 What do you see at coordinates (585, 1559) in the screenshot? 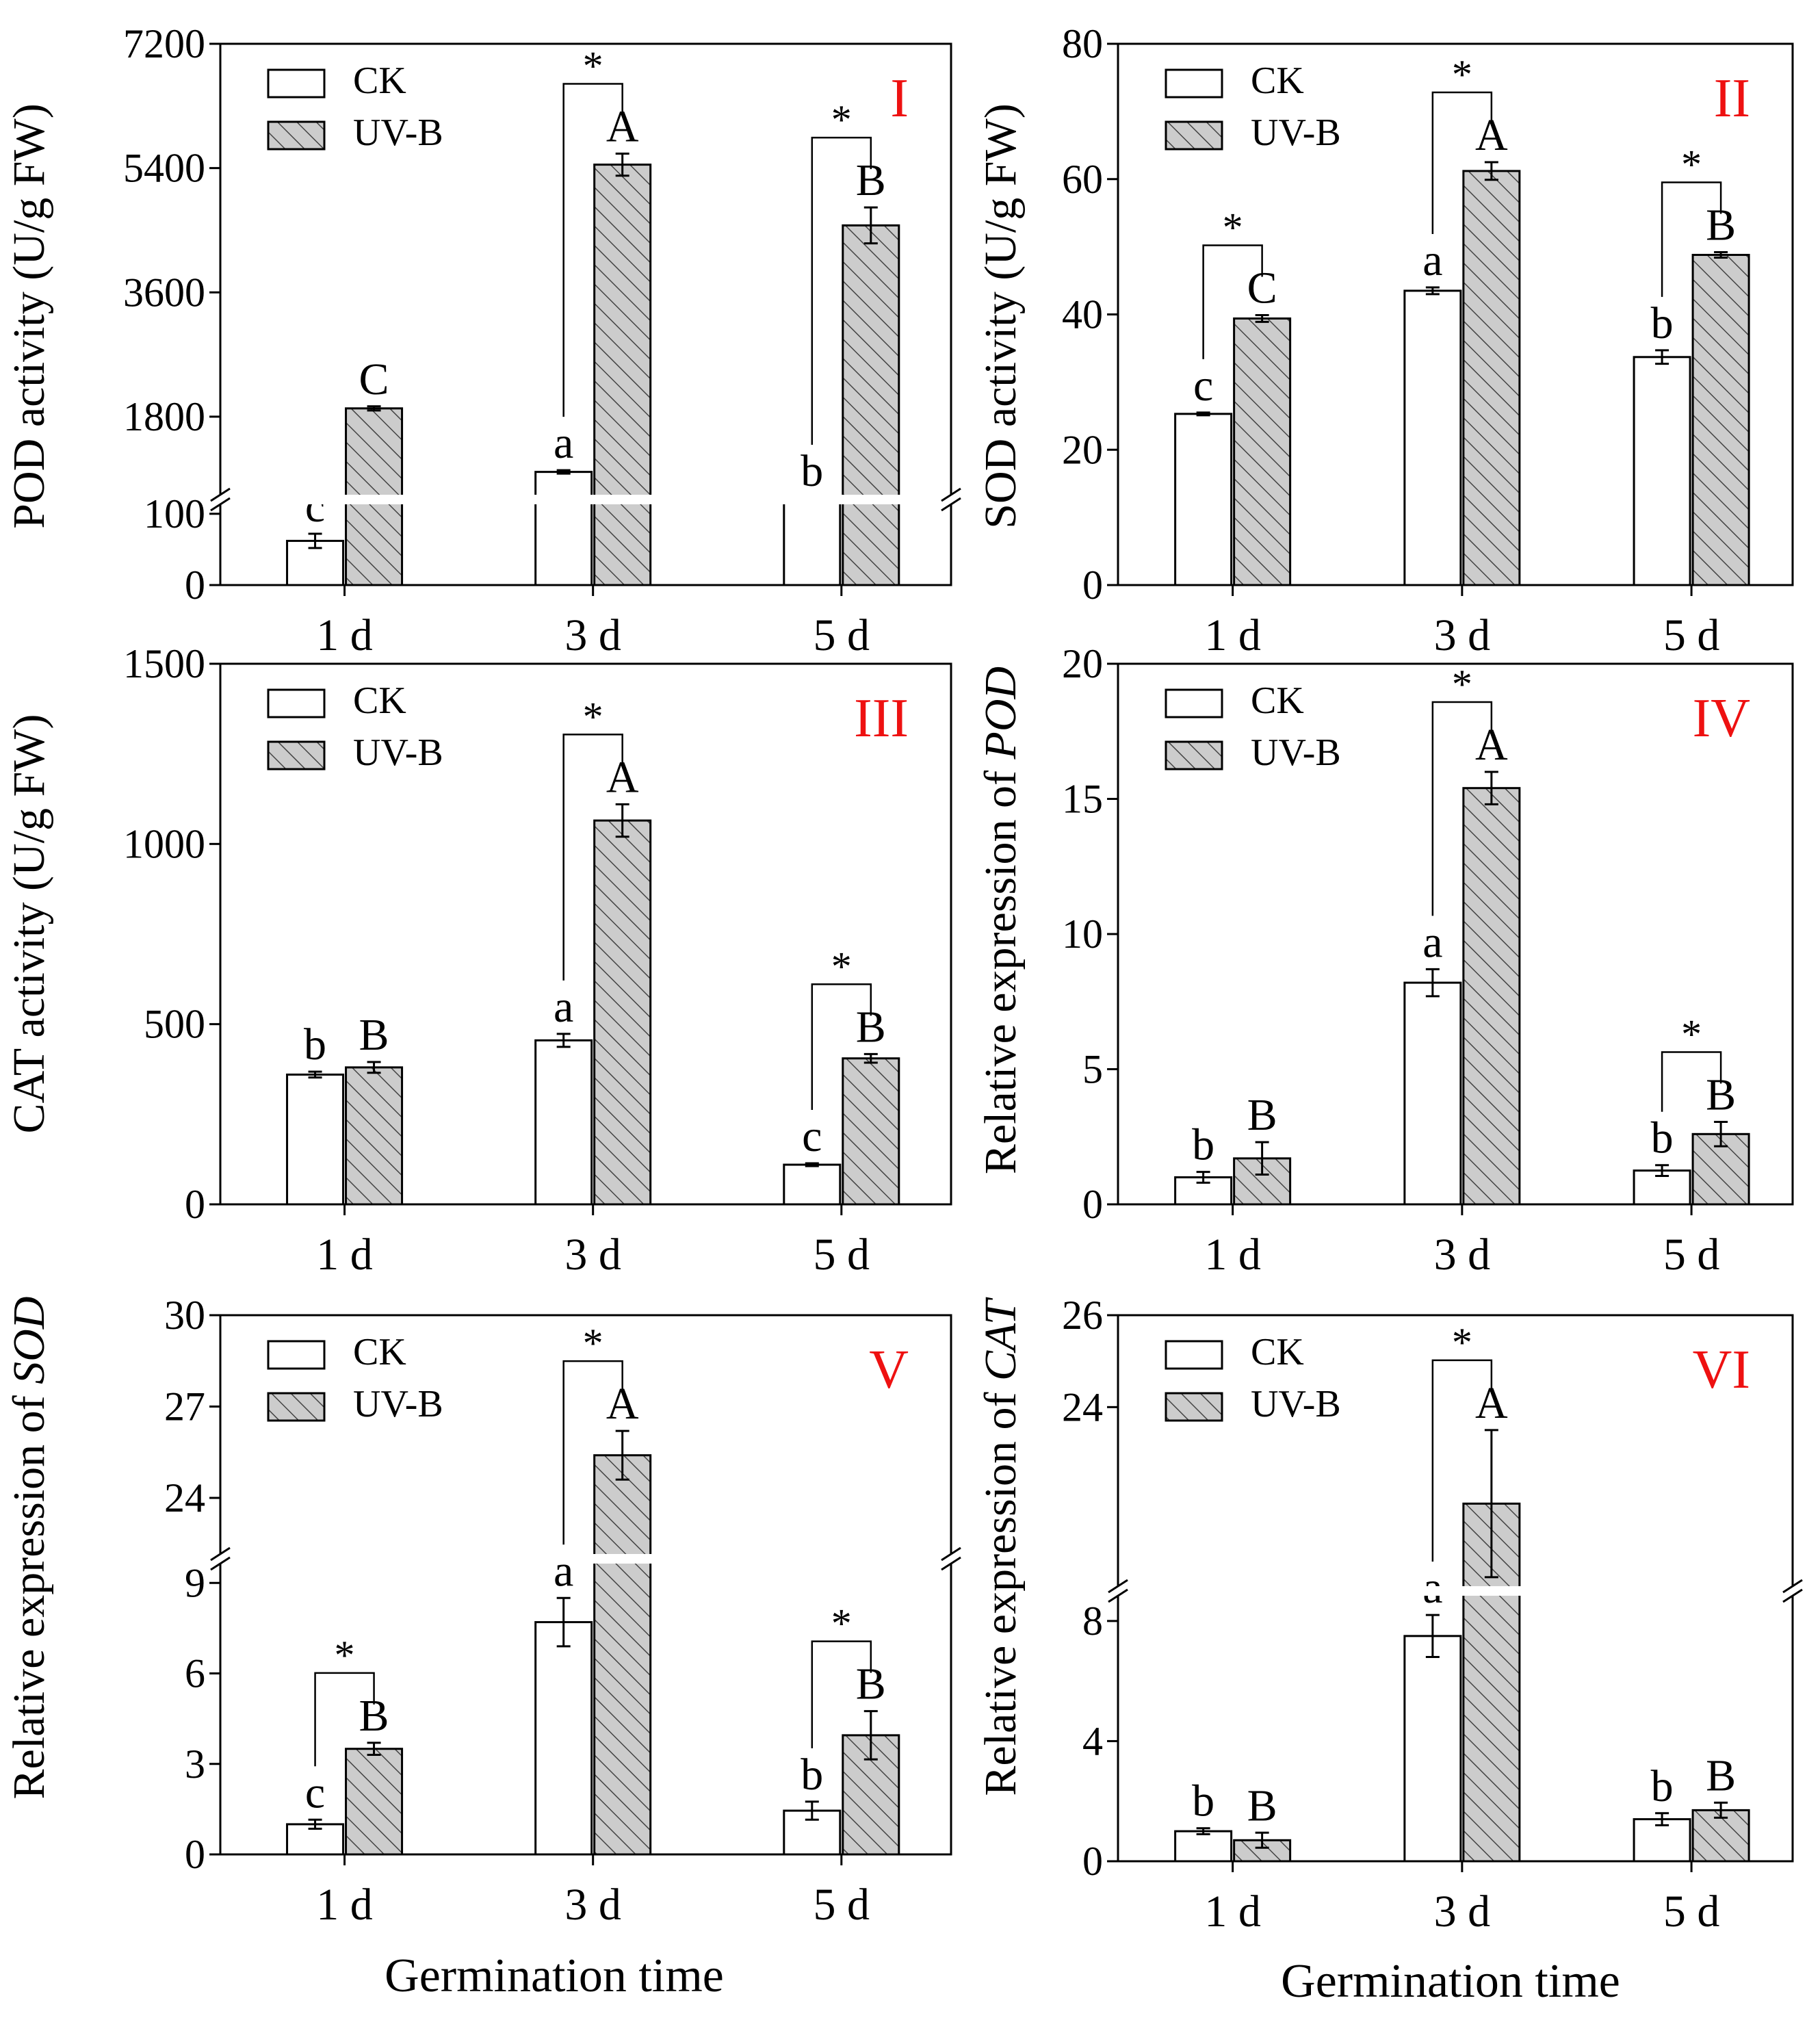
I see `axis-break-gap` at bounding box center [585, 1559].